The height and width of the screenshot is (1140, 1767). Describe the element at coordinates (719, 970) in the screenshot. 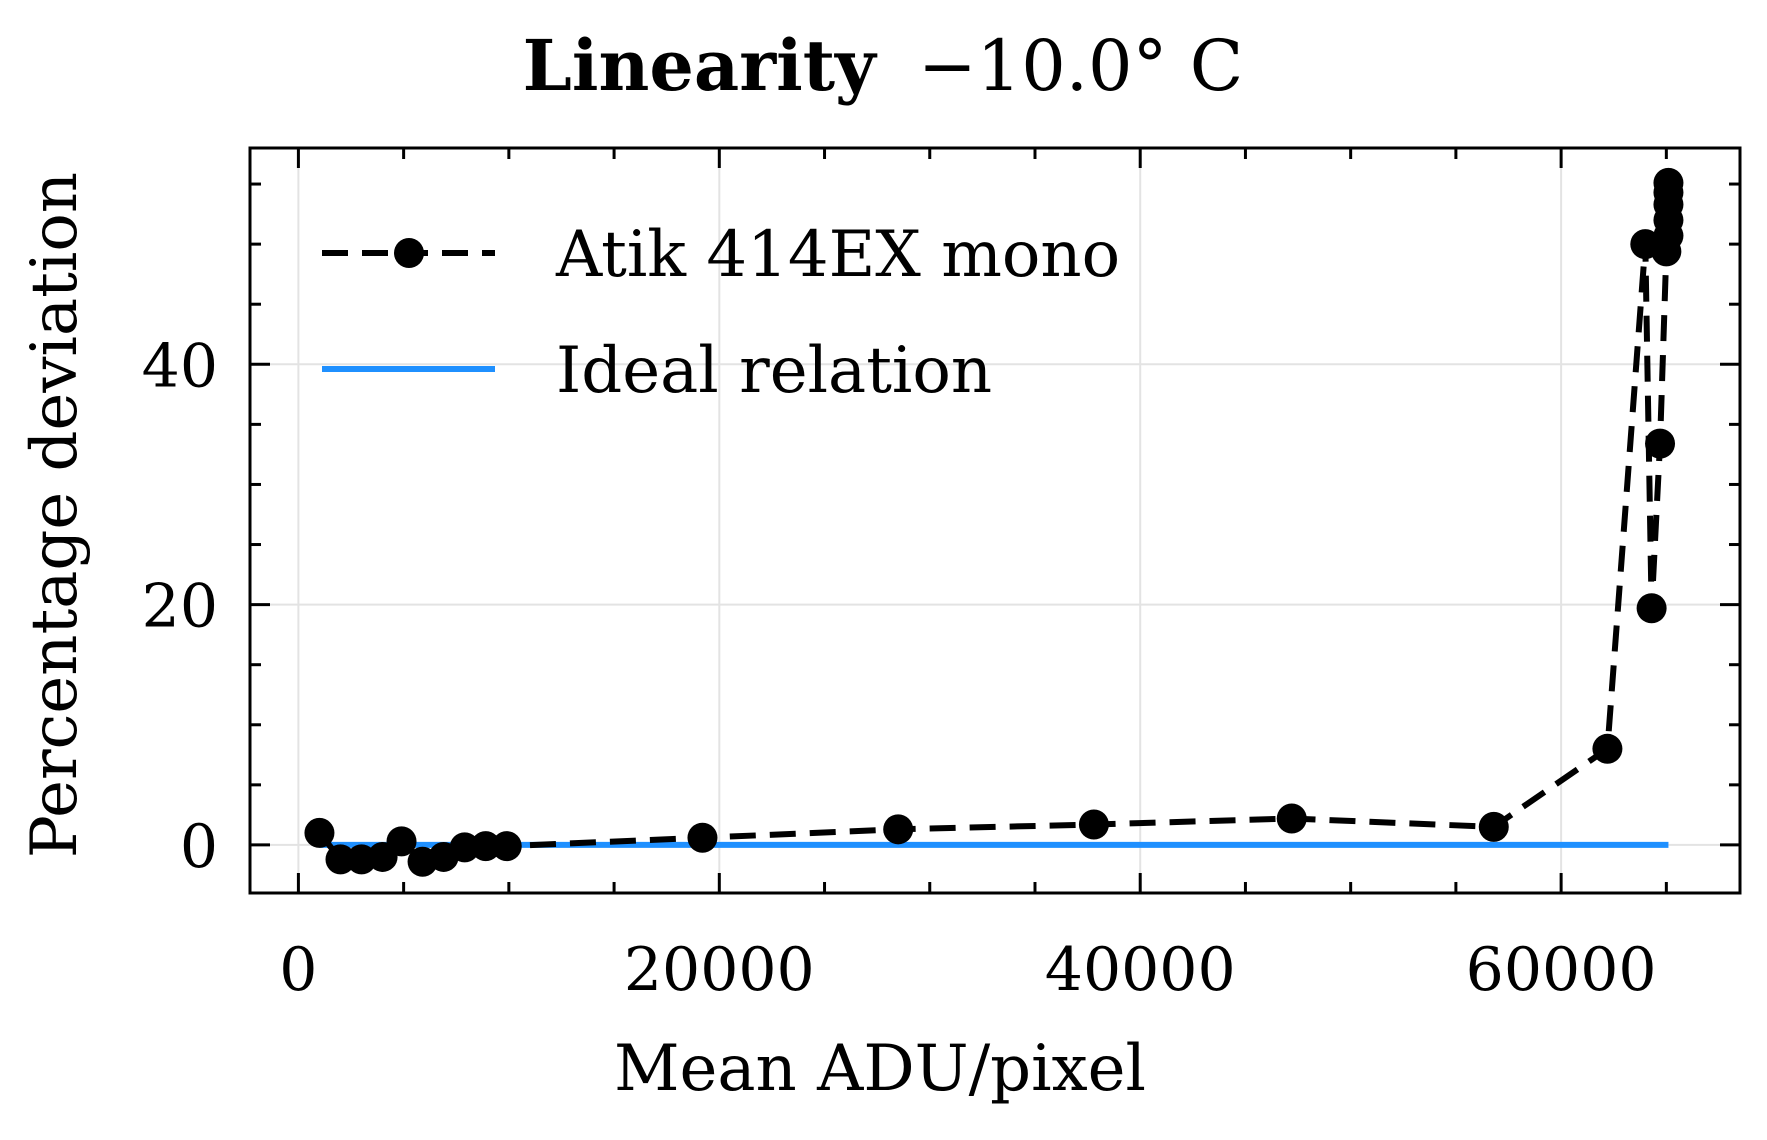

I see `x-tick-label: 20000` at that location.